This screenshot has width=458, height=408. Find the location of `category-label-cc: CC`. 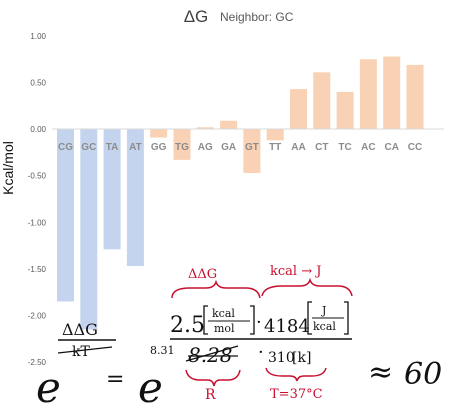

category-label-cc: CC is located at coordinates (415, 147).